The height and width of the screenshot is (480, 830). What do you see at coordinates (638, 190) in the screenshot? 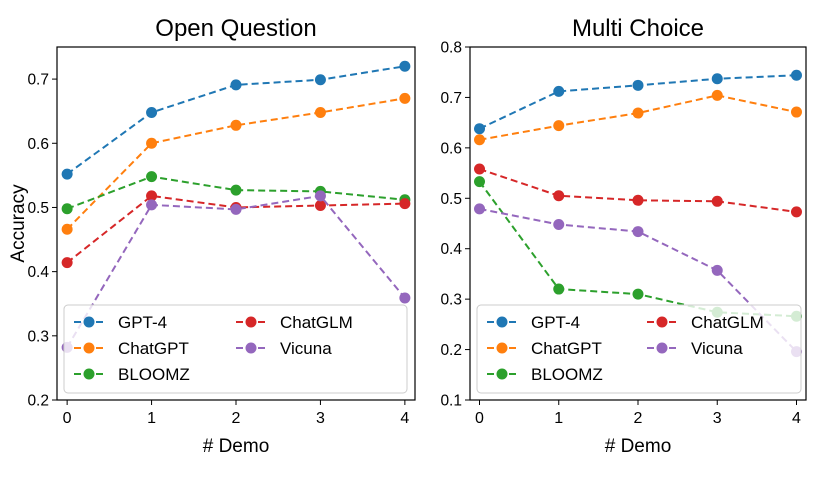
I see `series-line-chatglm` at bounding box center [638, 190].